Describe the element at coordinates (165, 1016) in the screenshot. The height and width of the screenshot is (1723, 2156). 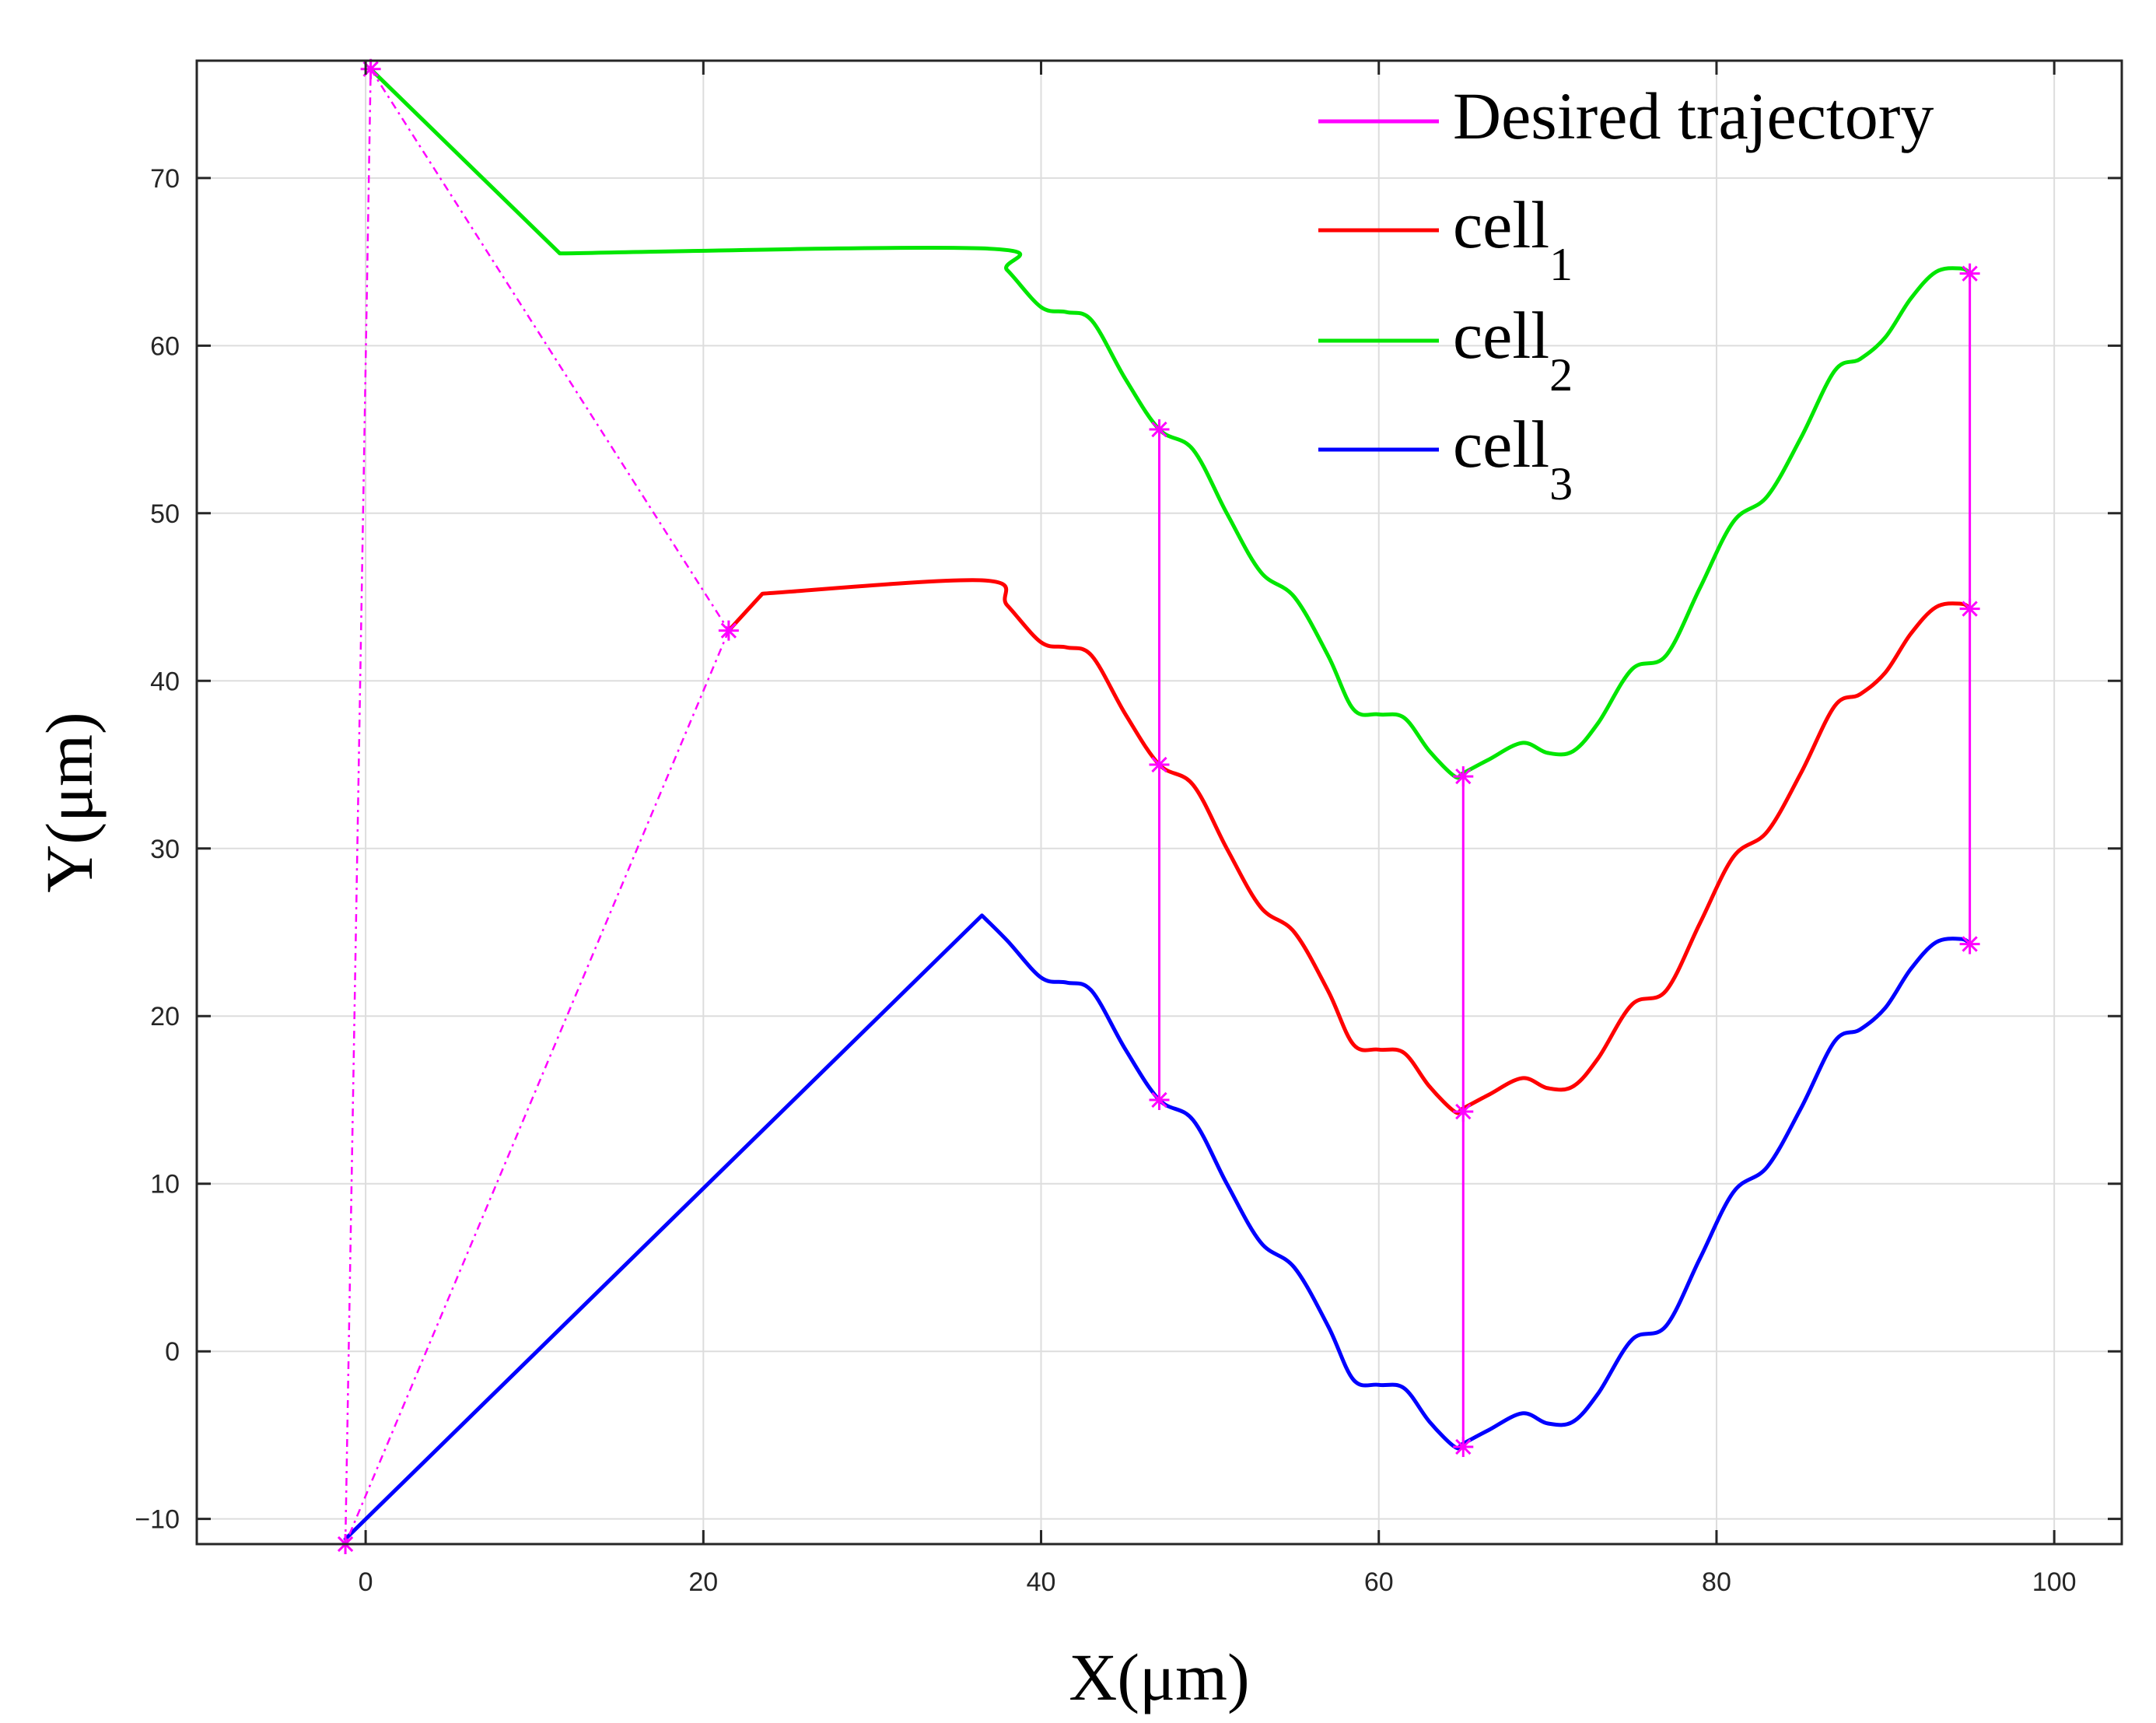
I see `y-tick-label: 20` at that location.